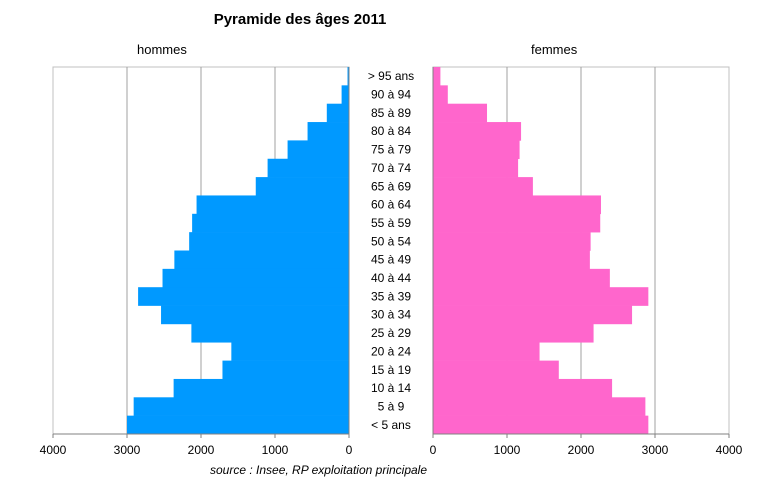 This screenshot has height=496, width=770. What do you see at coordinates (391, 113) in the screenshot?
I see `age-group-label: 85 à 89` at bounding box center [391, 113].